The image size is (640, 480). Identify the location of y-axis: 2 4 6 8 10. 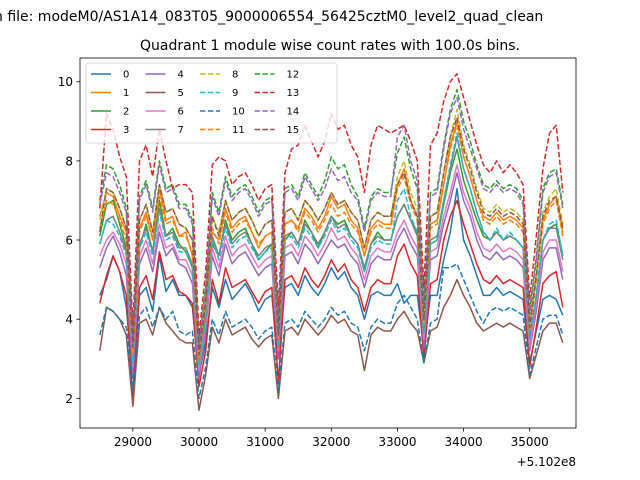
(69, 240).